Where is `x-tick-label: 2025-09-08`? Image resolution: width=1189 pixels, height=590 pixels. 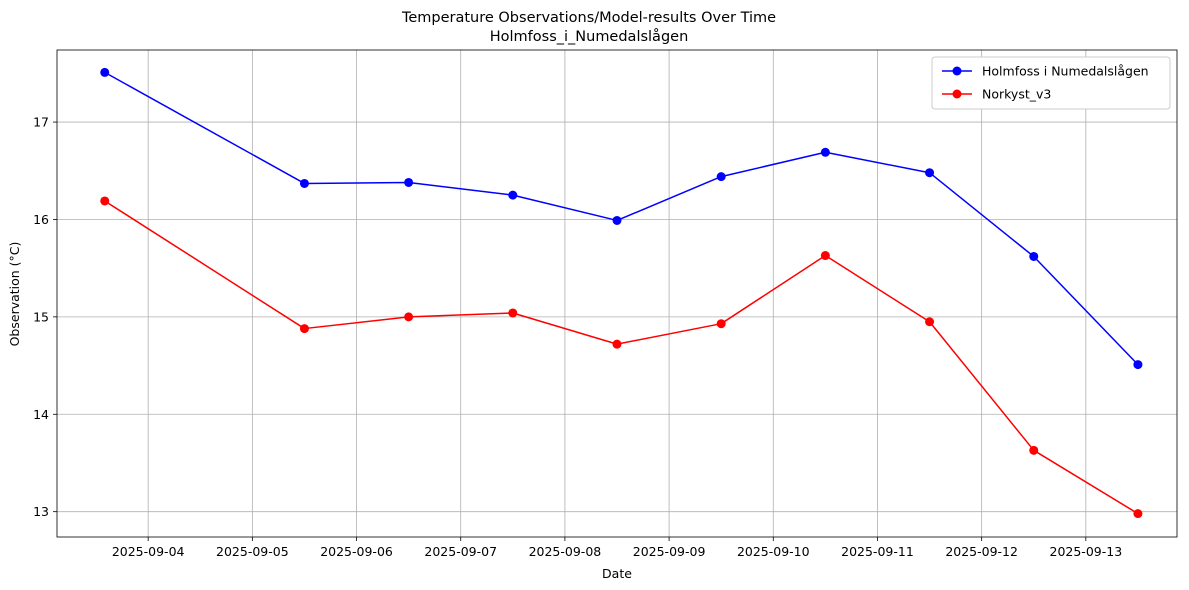 x-tick-label: 2025-09-08 is located at coordinates (565, 551).